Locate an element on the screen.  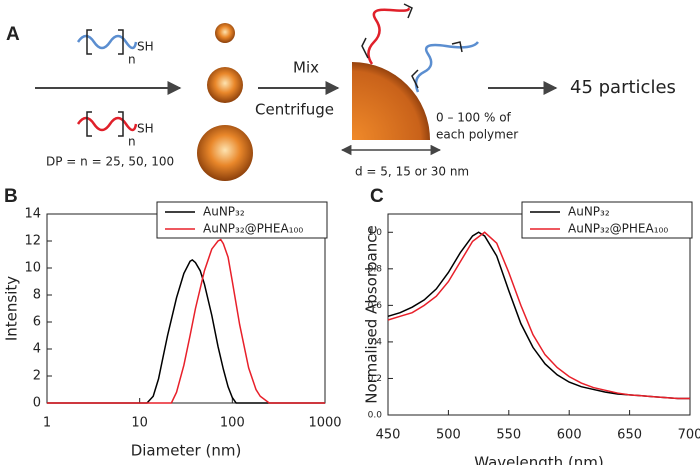
x-tick-label: 1000 is located at coordinates (324, 423).